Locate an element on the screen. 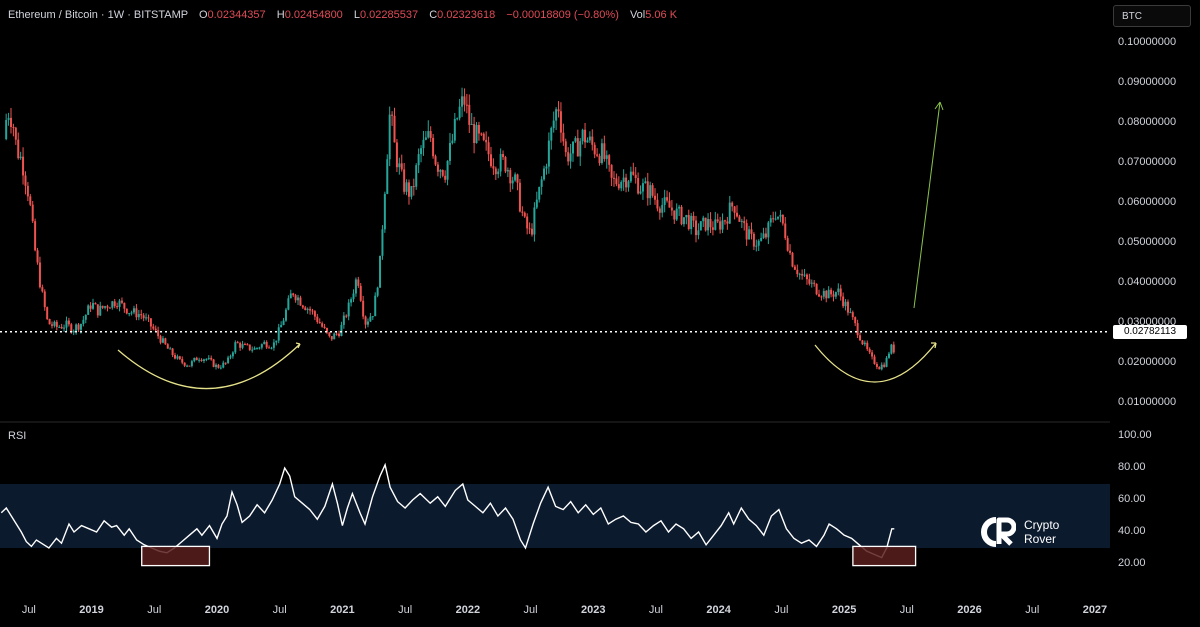 Image resolution: width=1200 pixels, height=627 pixels. price-axis-tick: 0.09000000 is located at coordinates (1147, 82).